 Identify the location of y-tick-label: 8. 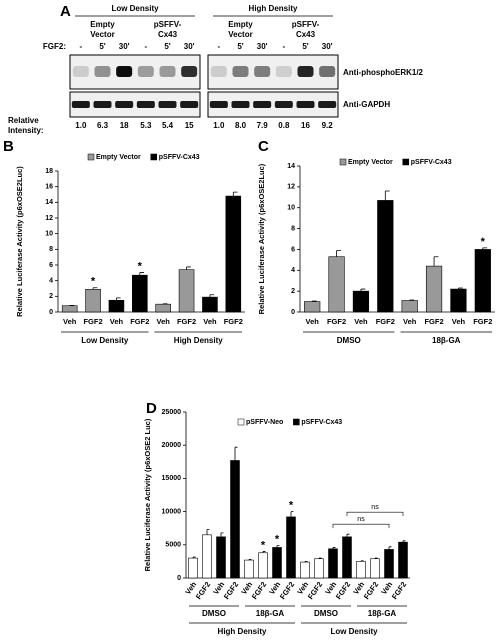
(51, 249).